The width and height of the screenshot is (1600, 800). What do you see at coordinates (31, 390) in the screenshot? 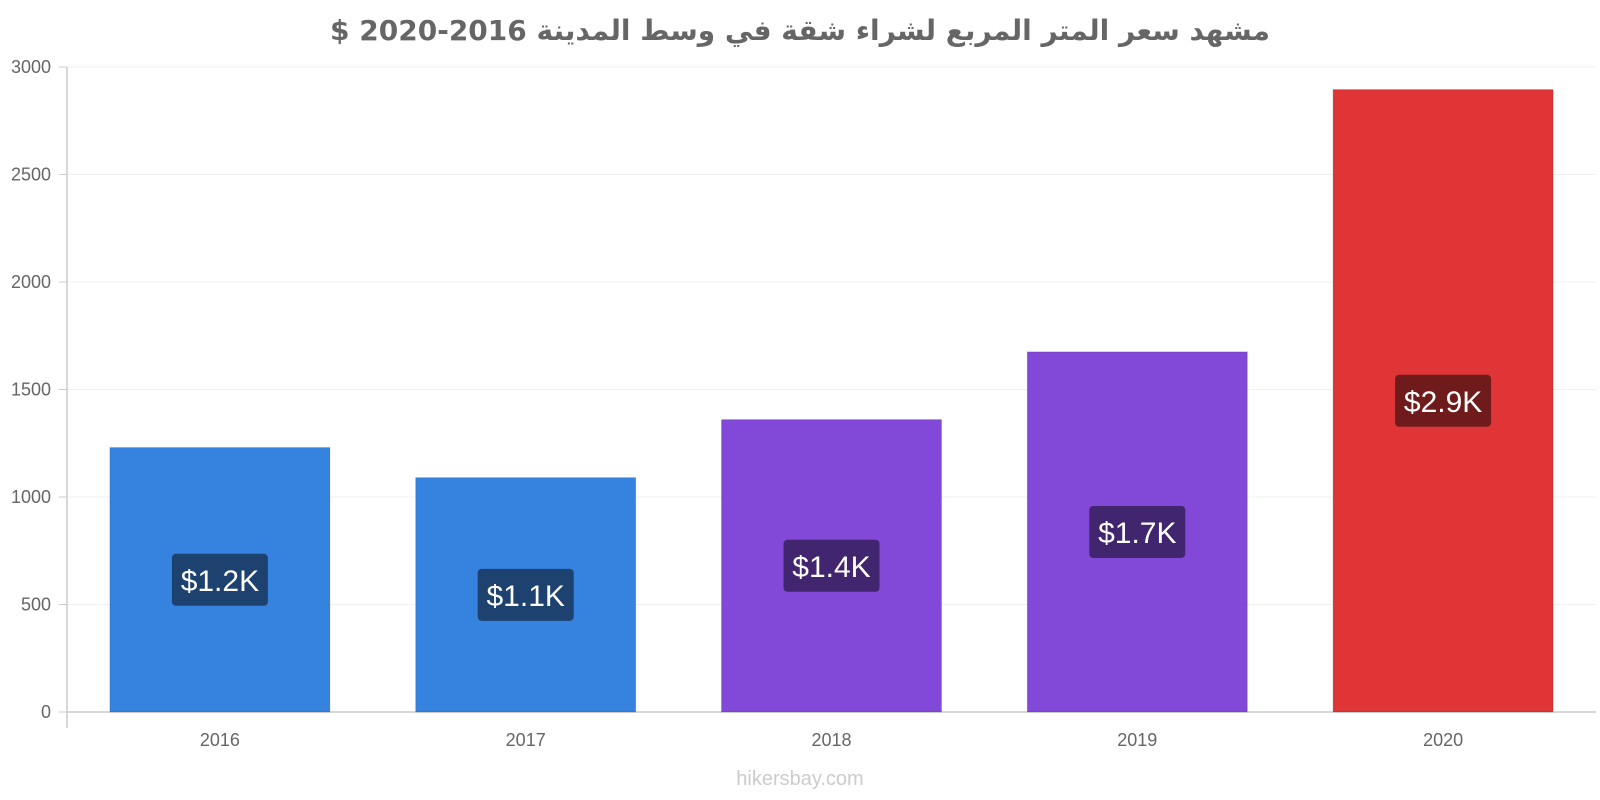
I see `y-tick-label: 1500` at bounding box center [31, 390].